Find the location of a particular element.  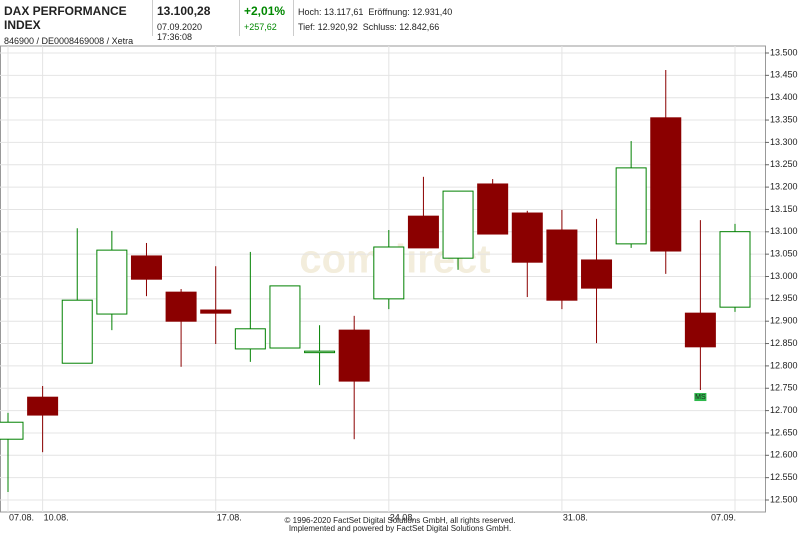

y-tick-label: 13.100 is located at coordinates (784, 231).